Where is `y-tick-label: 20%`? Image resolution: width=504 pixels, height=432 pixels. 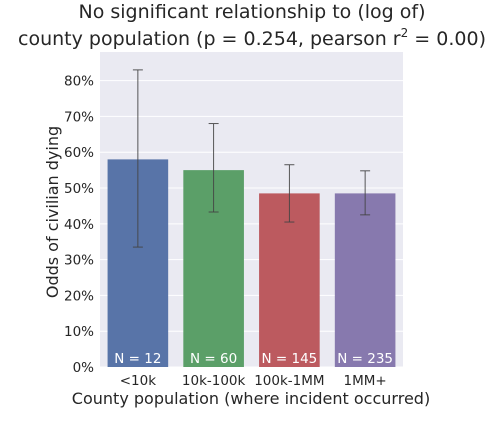 y-tick-label: 20% is located at coordinates (79, 296).